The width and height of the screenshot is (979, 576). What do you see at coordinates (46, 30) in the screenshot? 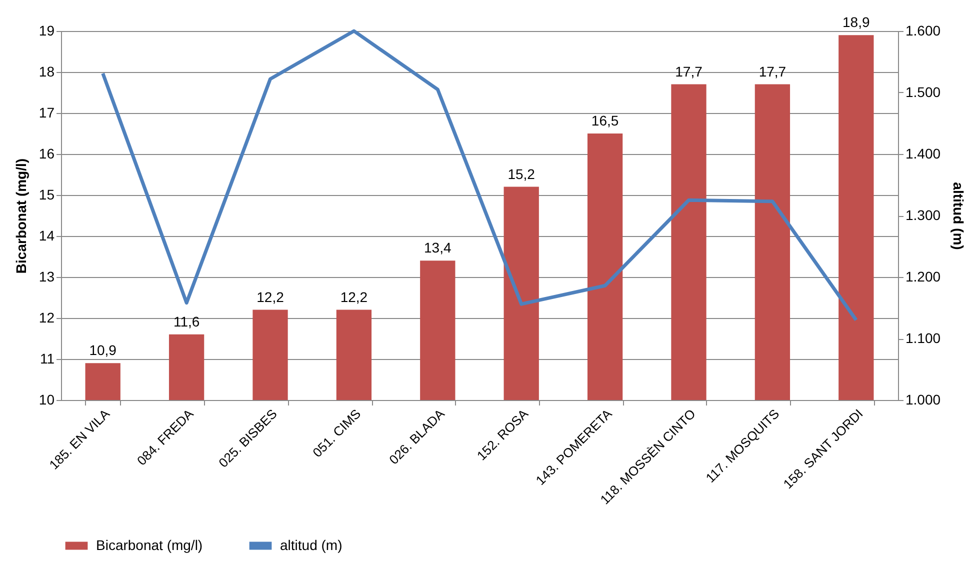
I see `y-tick-label: 19` at bounding box center [46, 30].